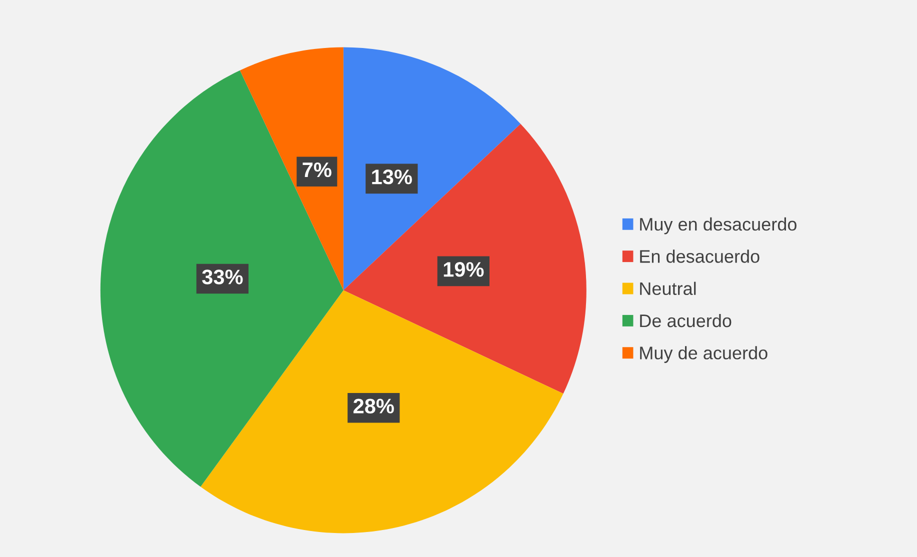 The height and width of the screenshot is (557, 917). Describe the element at coordinates (700, 256) in the screenshot. I see `legend-label: En desacuerdo` at that location.